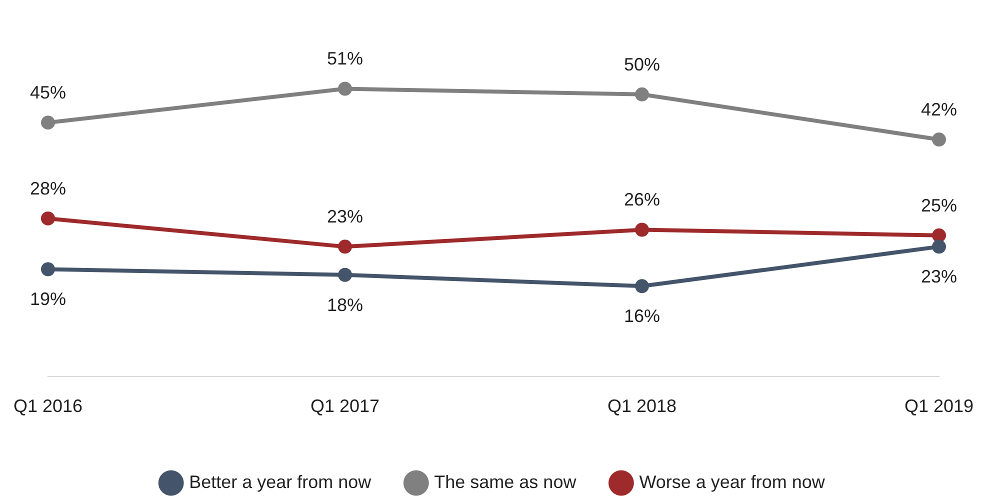  I want to click on data-label: 26%, so click(642, 200).